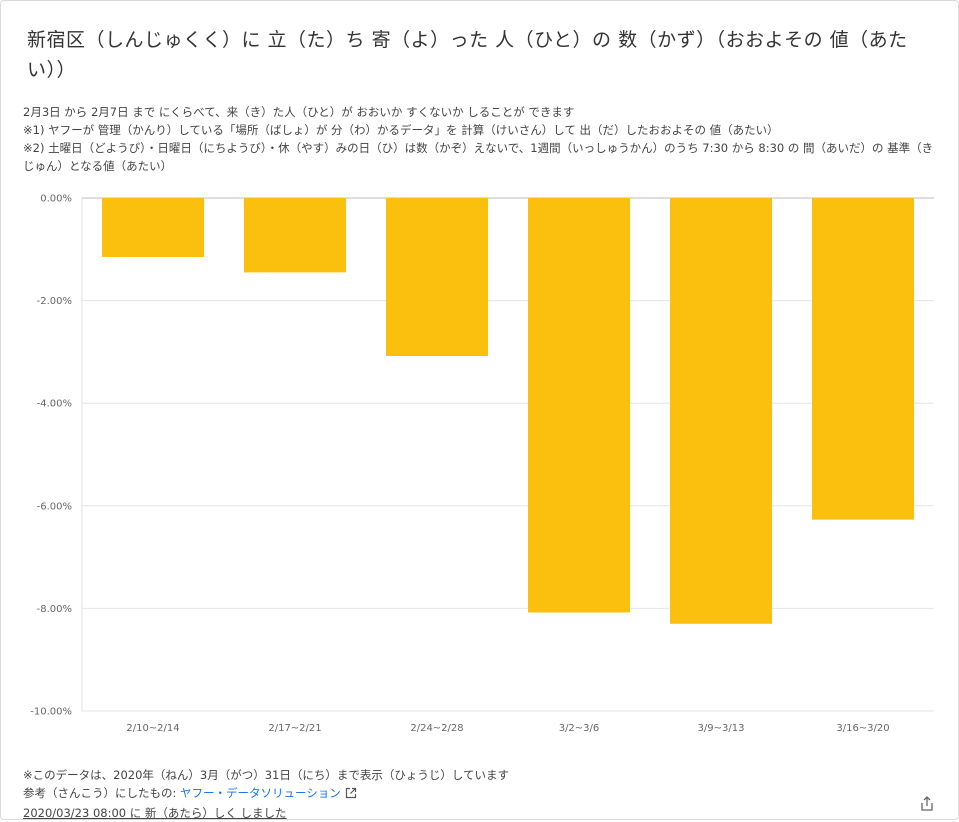 This screenshot has height=822, width=959. I want to click on reference-link: ヤフー・データソリューション, so click(260, 793).